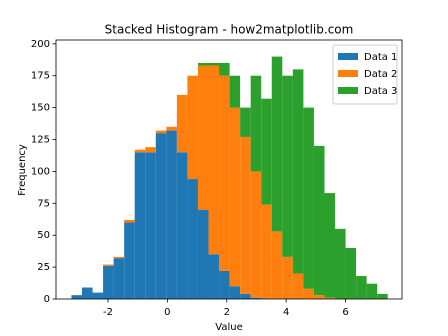 The height and width of the screenshot is (336, 448). What do you see at coordinates (229, 30) in the screenshot?
I see `chart-title: Stacked Histogram - how2matplotlib.com` at bounding box center [229, 30].